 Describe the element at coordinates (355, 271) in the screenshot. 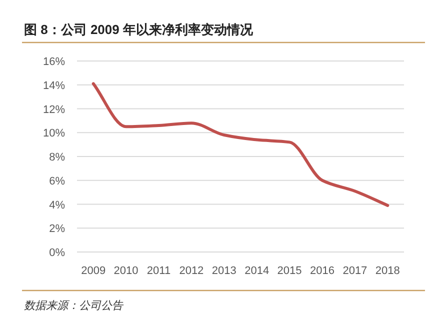

I see `x-tick-label: 2017` at that location.